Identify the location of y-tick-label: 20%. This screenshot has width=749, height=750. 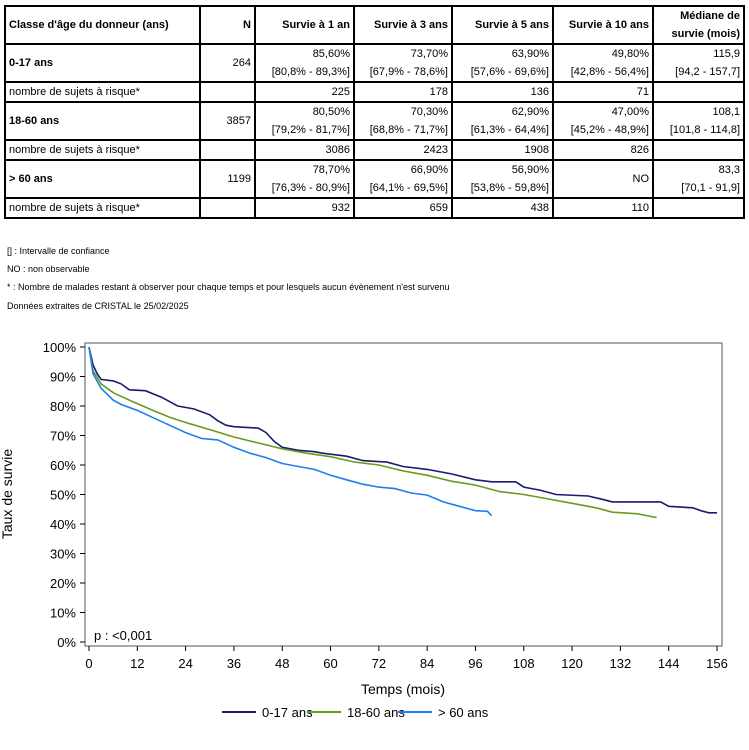
(63, 583).